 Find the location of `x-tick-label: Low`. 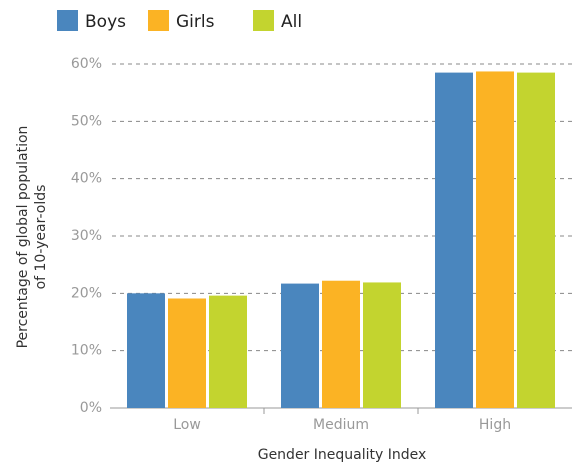

x-tick-label: Low is located at coordinates (187, 425).